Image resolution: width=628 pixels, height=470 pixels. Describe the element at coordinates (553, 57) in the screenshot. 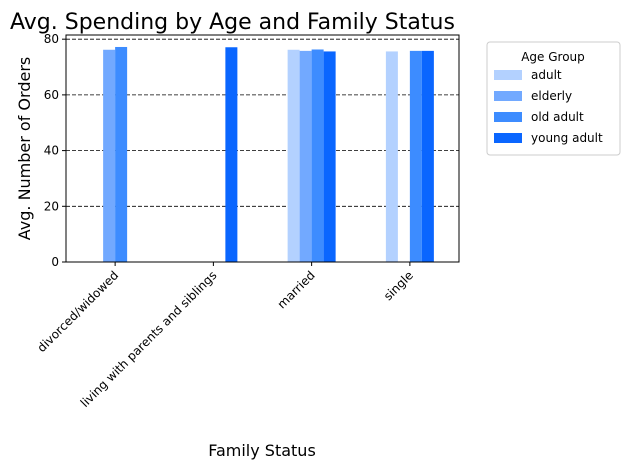

I see `legend-title: Age Group` at that location.